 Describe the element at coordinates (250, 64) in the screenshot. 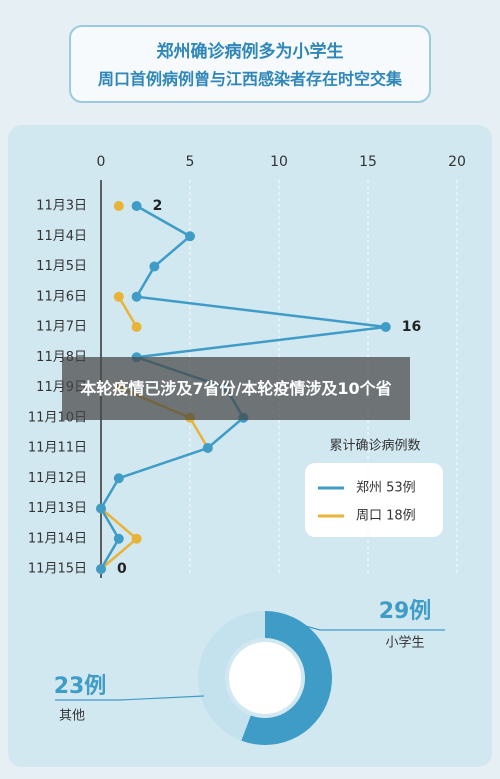

I see `title-box` at that location.